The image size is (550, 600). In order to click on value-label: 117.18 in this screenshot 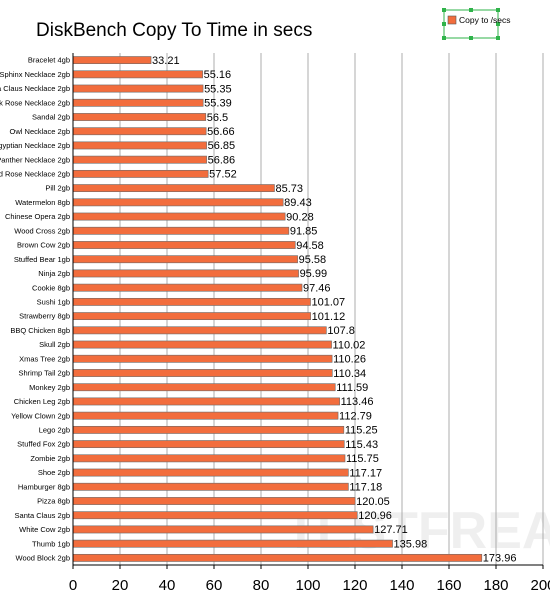, I will do `click(365, 488)`.